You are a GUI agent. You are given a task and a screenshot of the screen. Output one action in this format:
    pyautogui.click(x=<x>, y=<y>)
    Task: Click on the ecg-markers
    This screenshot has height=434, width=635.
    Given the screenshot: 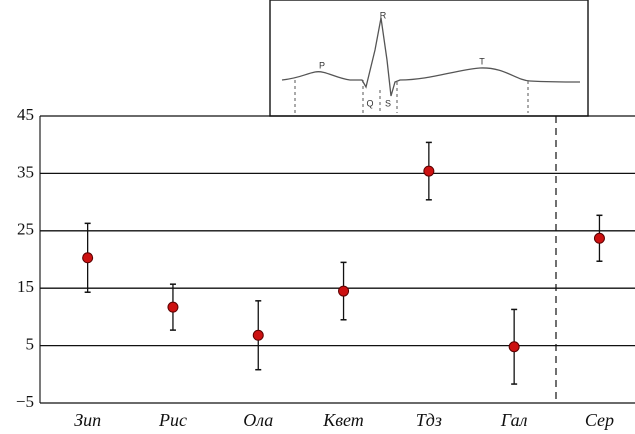 What is the action you would take?
    pyautogui.click(x=411, y=96)
    